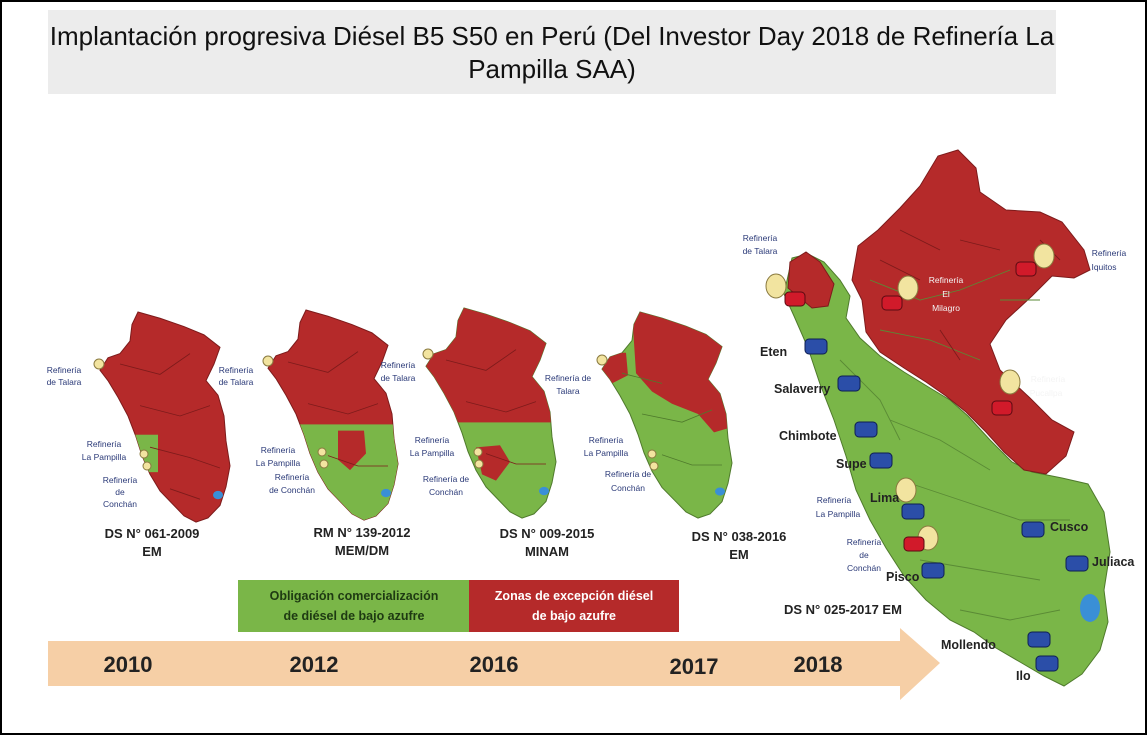 Image resolution: width=1147 pixels, height=735 pixels. I want to click on decree-label: DS N° 025-2017 EM, so click(843, 609).